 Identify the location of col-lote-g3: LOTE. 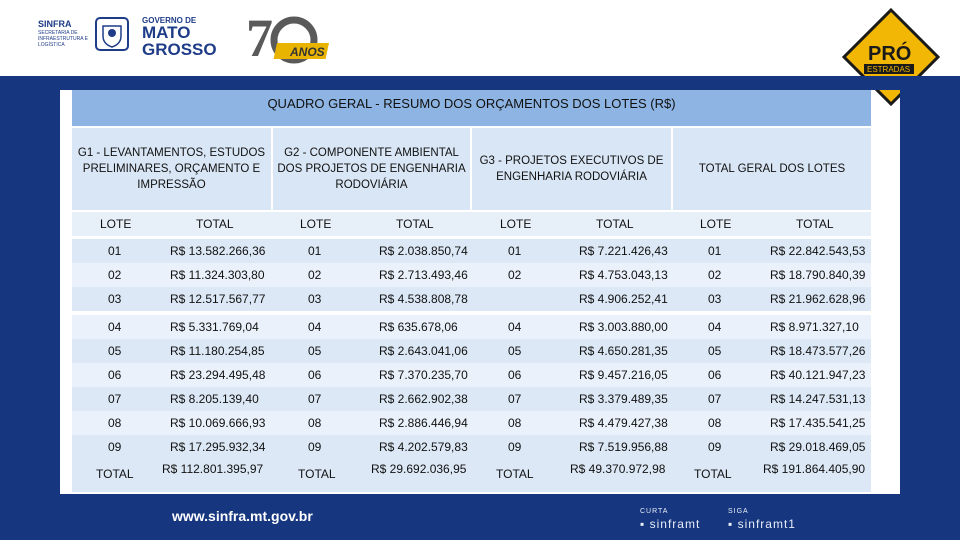
(516, 224).